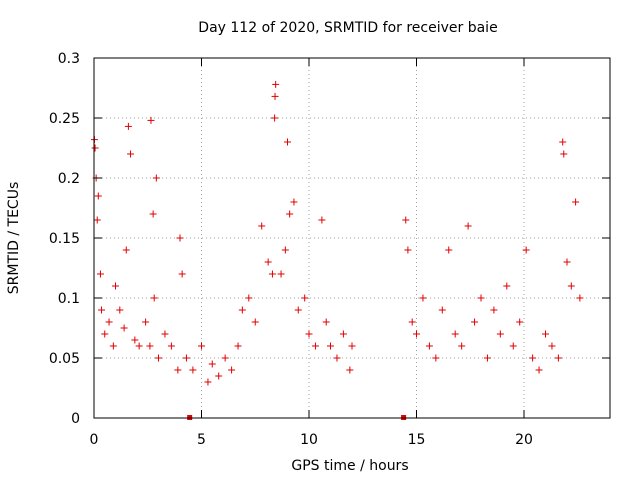 This screenshot has height=484, width=640. What do you see at coordinates (94, 440) in the screenshot?
I see `x-tick-label: 0` at bounding box center [94, 440].